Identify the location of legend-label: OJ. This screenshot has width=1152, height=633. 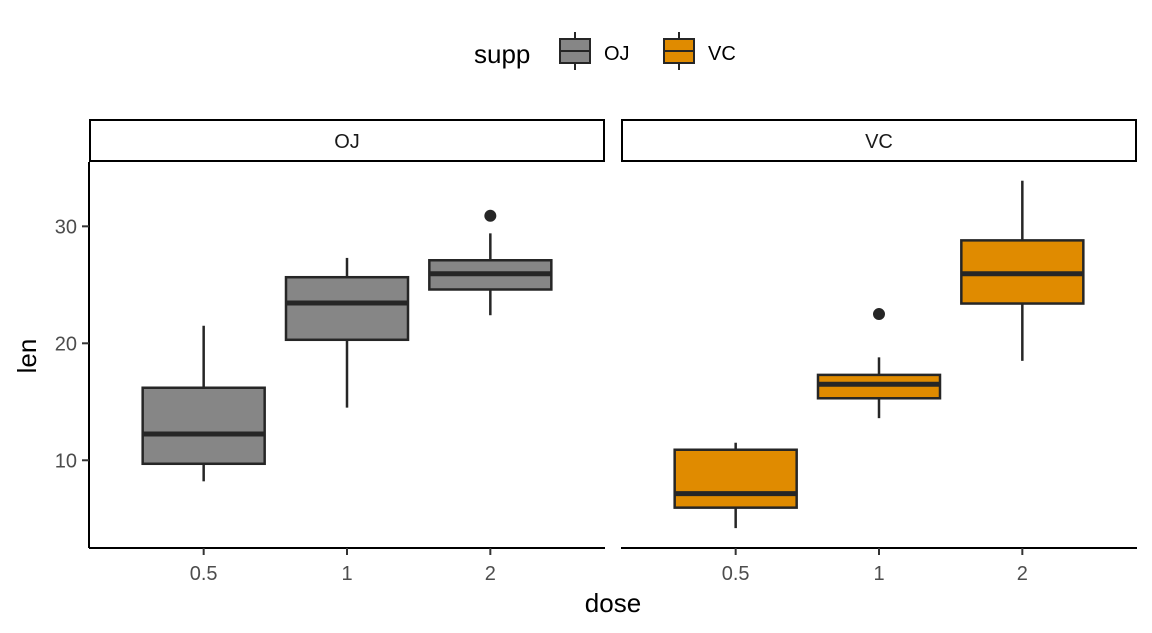
(617, 54).